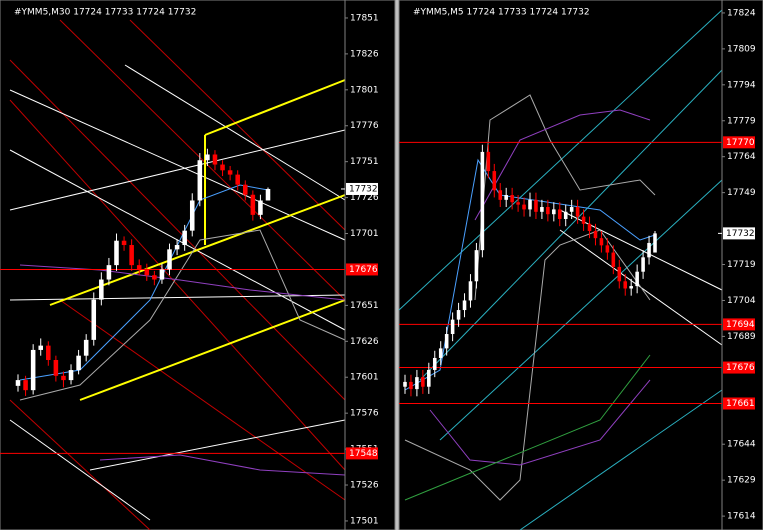 This screenshot has width=763, height=530. I want to click on y-tick-label: 17629, so click(741, 481).